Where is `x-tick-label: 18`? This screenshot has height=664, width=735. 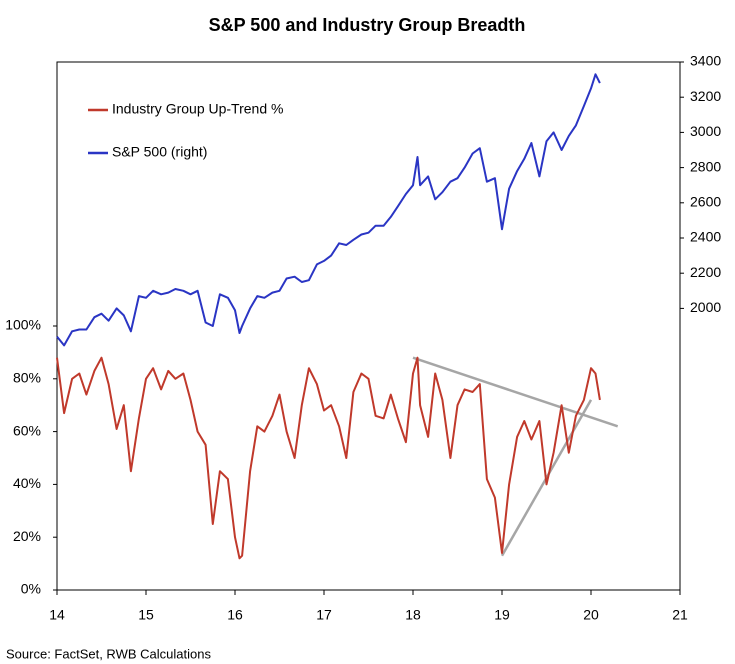 x-tick-label: 18 is located at coordinates (413, 615).